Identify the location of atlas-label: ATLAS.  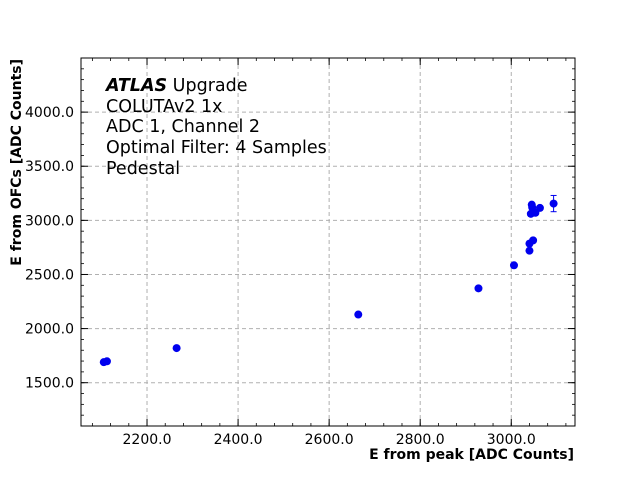
(135, 86).